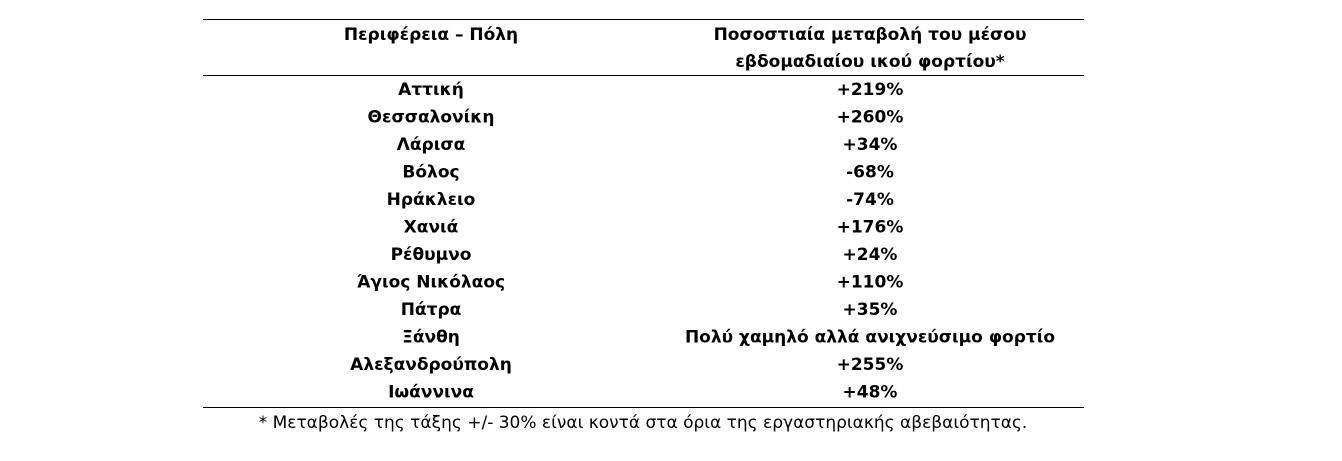  What do you see at coordinates (431, 200) in the screenshot?
I see `city-cell: Ηράκλειο` at bounding box center [431, 200].